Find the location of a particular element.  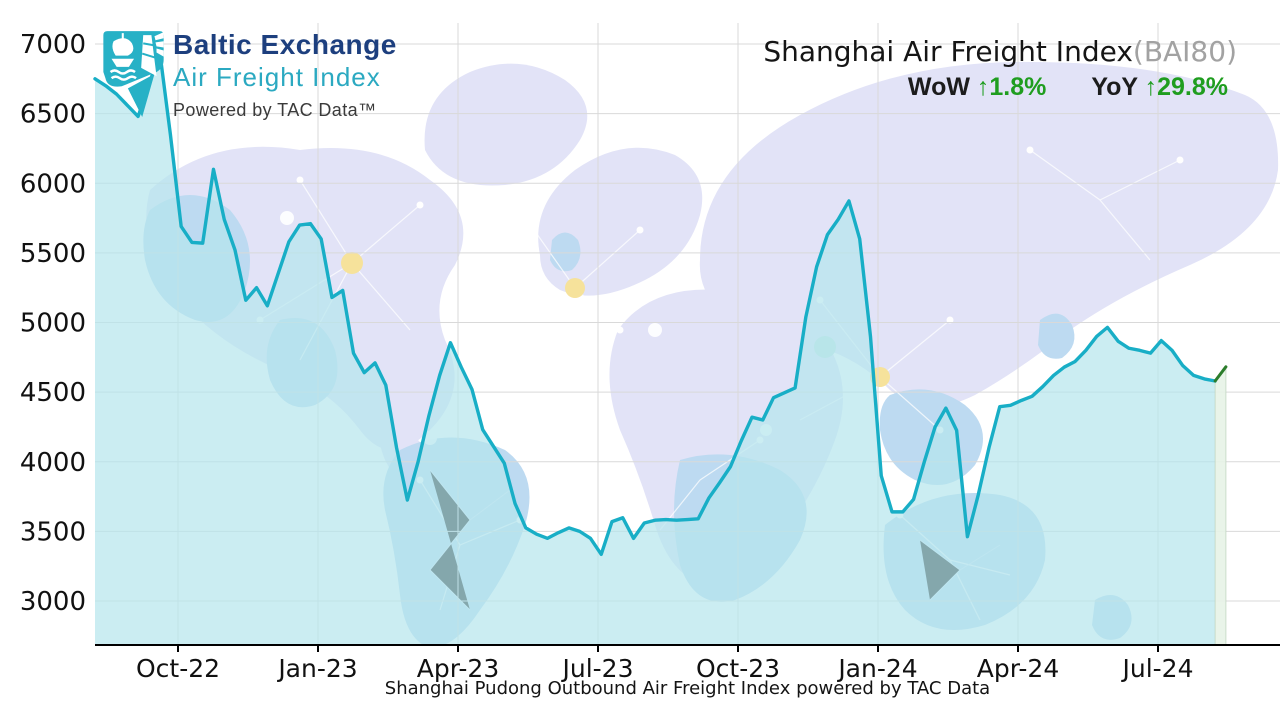

latest-week-line-segment is located at coordinates (1220, 374).